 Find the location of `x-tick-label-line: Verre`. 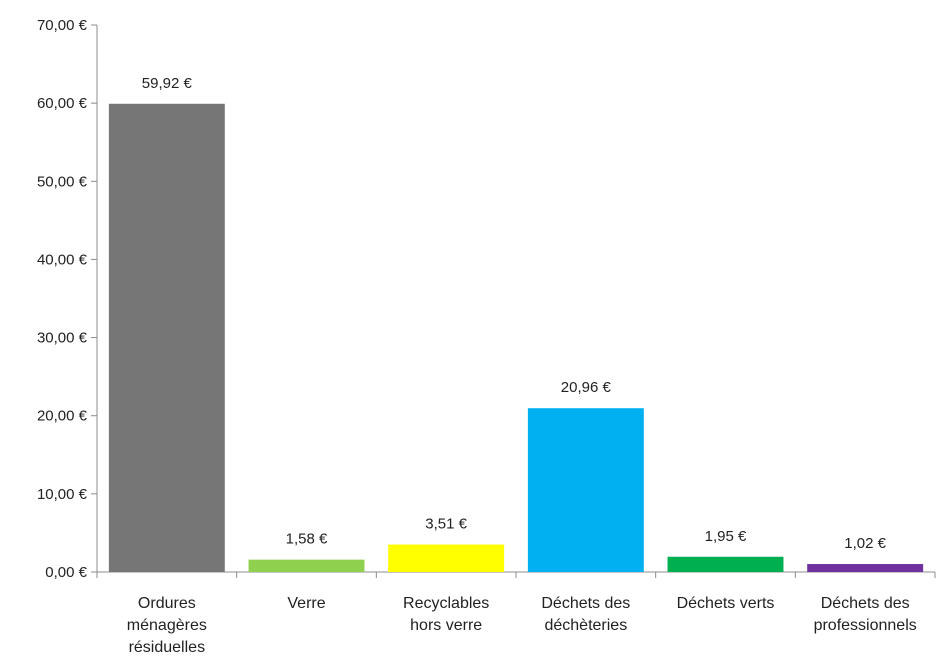

x-tick-label-line: Verre is located at coordinates (306, 603).